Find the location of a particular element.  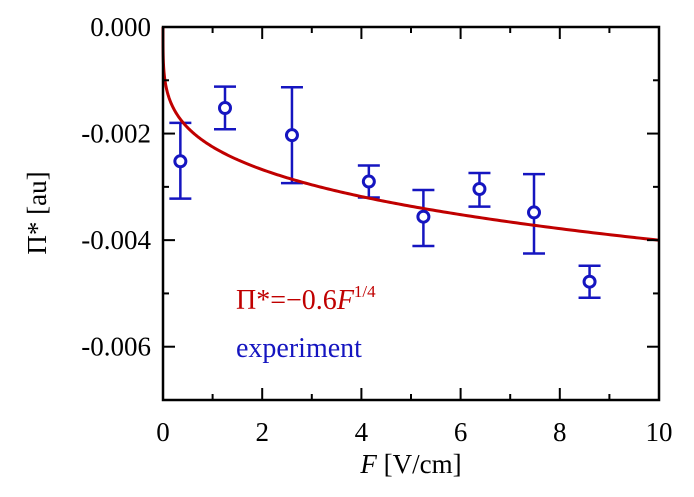

y-axis-title: Π* [au] is located at coordinates (37, 212).